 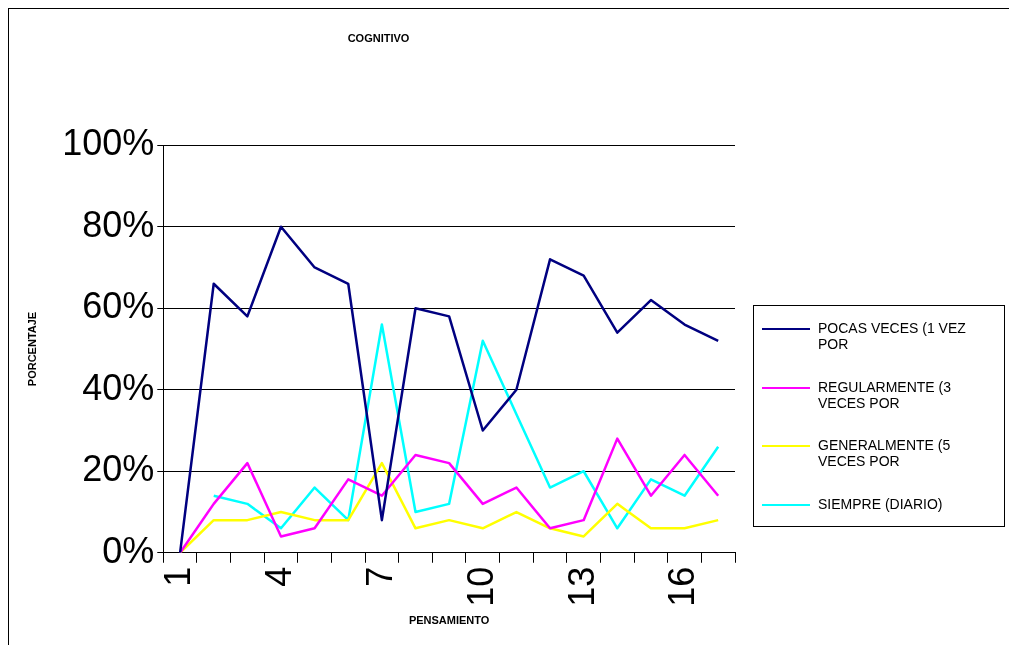 I want to click on legend-label: SIEMPRE (DIARIO), so click(x=880, y=503).